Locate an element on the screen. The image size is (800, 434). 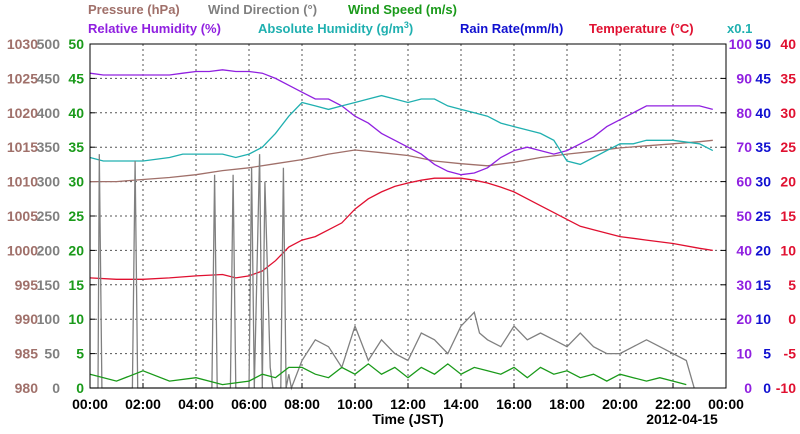
y-tick-rain-rate: 5 is located at coordinates (767, 354).